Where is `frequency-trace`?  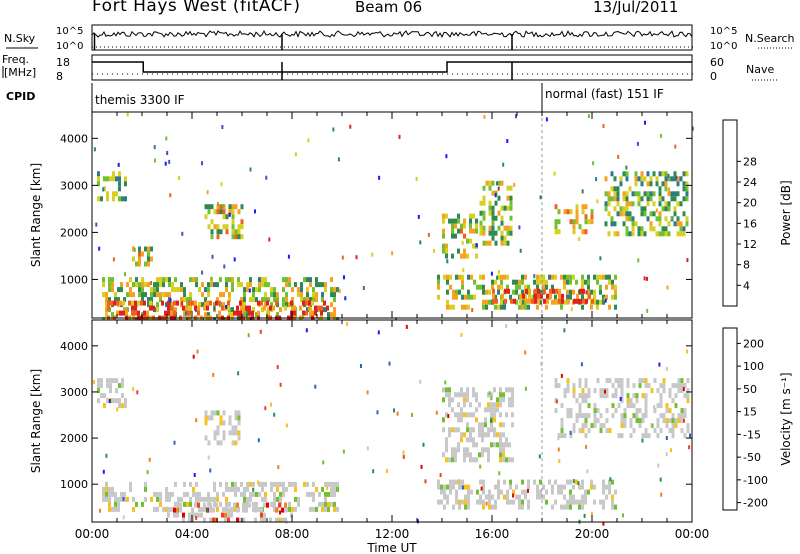 frequency-trace is located at coordinates (392, 67).